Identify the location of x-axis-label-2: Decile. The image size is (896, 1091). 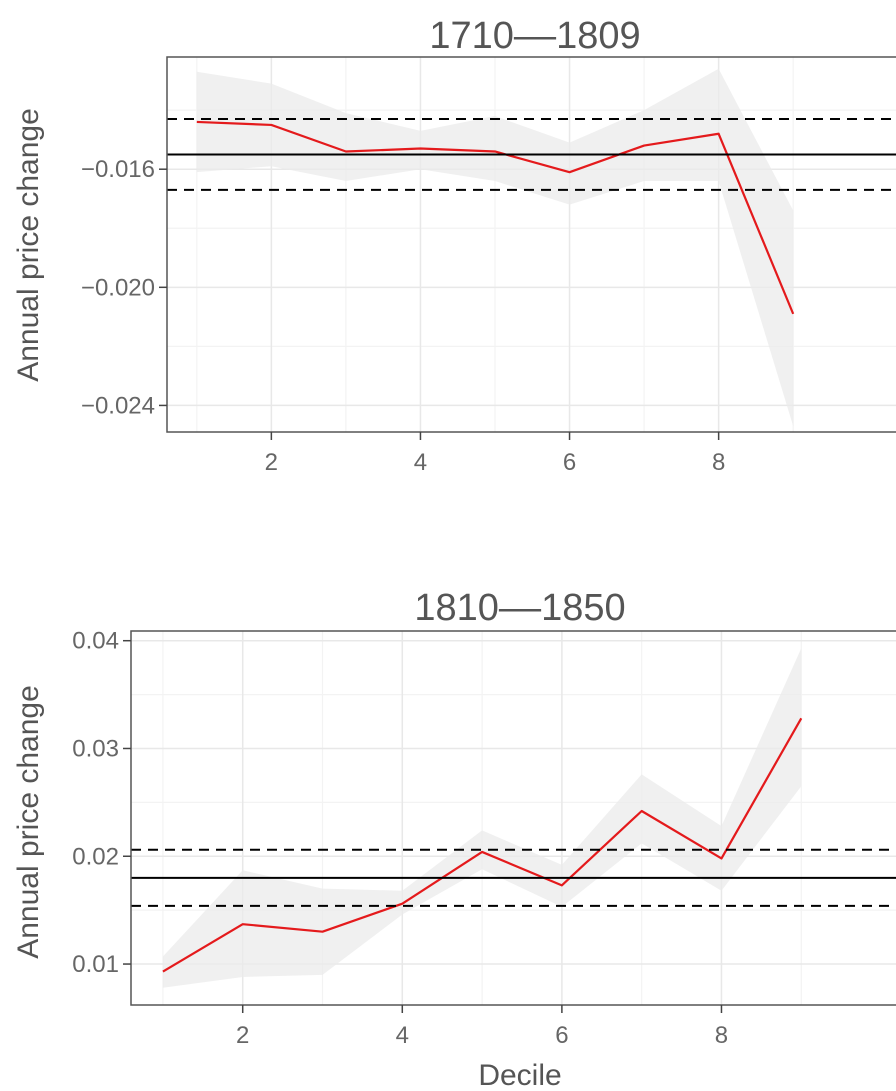
(519, 1075).